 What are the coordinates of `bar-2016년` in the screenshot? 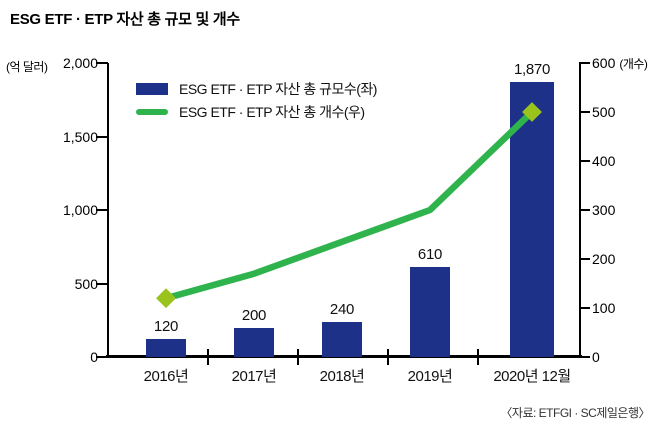 It's located at (166, 348).